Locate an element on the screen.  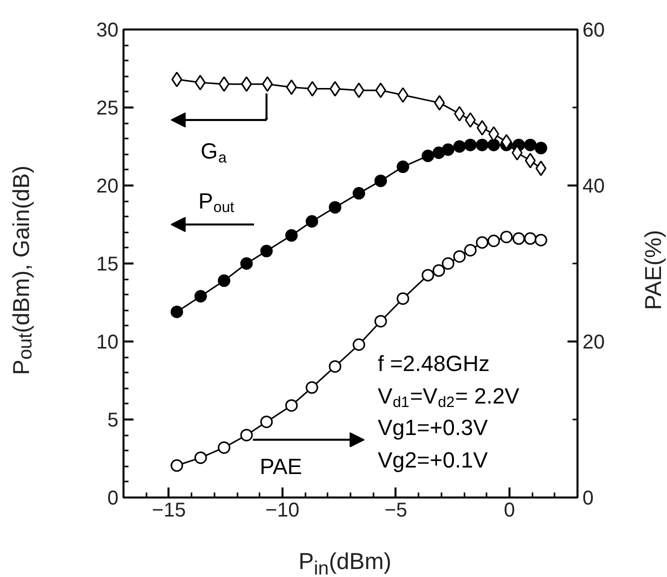
x-tick-label: 0 is located at coordinates (509, 511).